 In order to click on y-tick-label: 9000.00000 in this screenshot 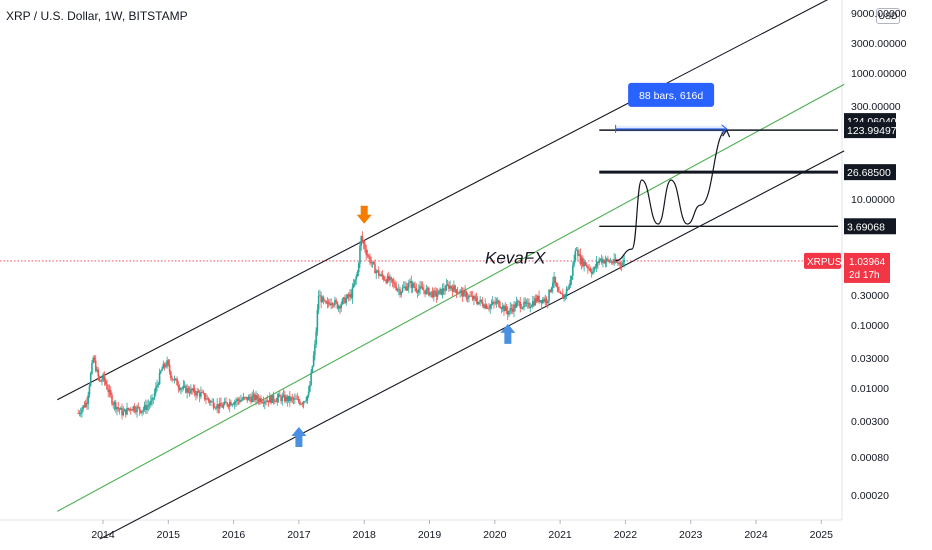, I will do `click(879, 14)`.